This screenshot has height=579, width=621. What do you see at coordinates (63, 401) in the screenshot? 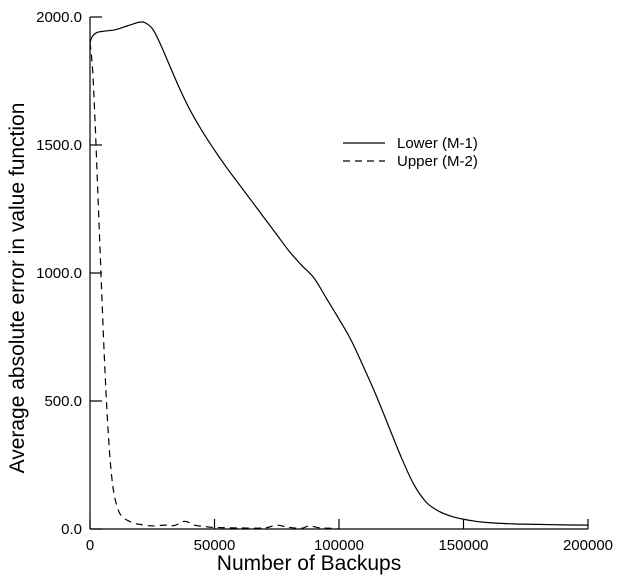
I see `y-tick-label: 500.0` at bounding box center [63, 401].